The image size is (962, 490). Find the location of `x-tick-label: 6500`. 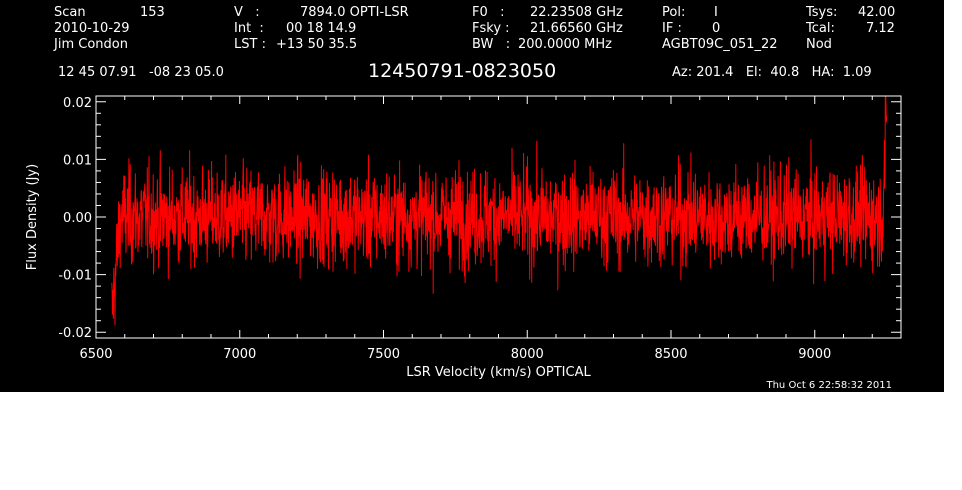

x-tick-label: 6500 is located at coordinates (95, 354).